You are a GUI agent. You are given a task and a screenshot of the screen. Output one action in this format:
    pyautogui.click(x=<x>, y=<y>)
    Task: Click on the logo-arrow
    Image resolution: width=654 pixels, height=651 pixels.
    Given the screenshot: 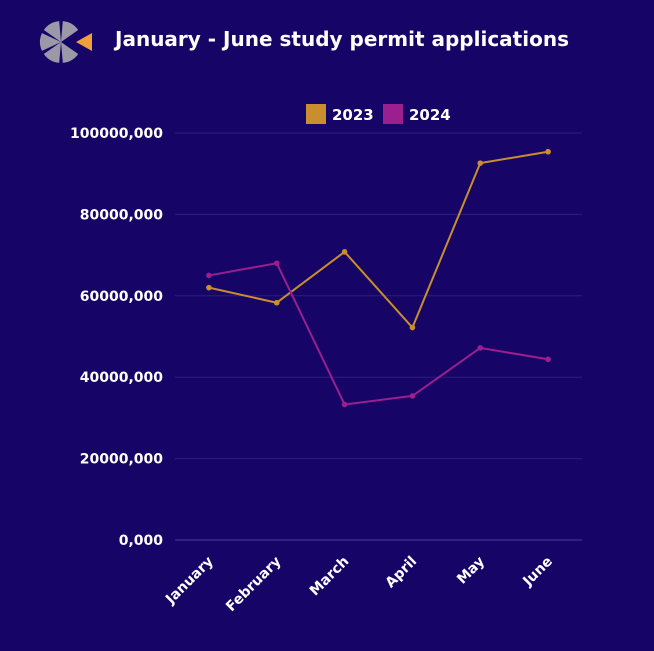 What is the action you would take?
    pyautogui.click(x=84, y=42)
    